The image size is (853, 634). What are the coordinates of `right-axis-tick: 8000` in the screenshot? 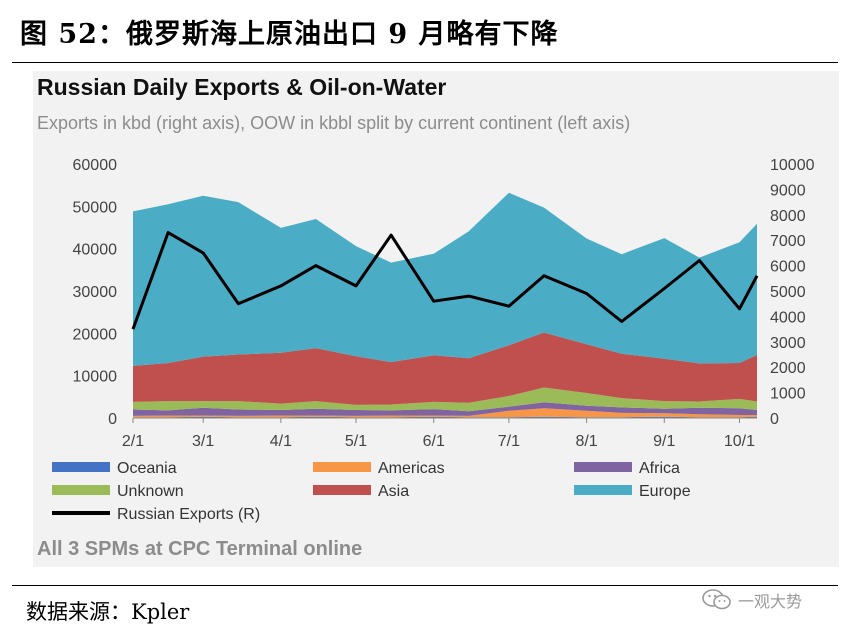 It's located at (788, 216).